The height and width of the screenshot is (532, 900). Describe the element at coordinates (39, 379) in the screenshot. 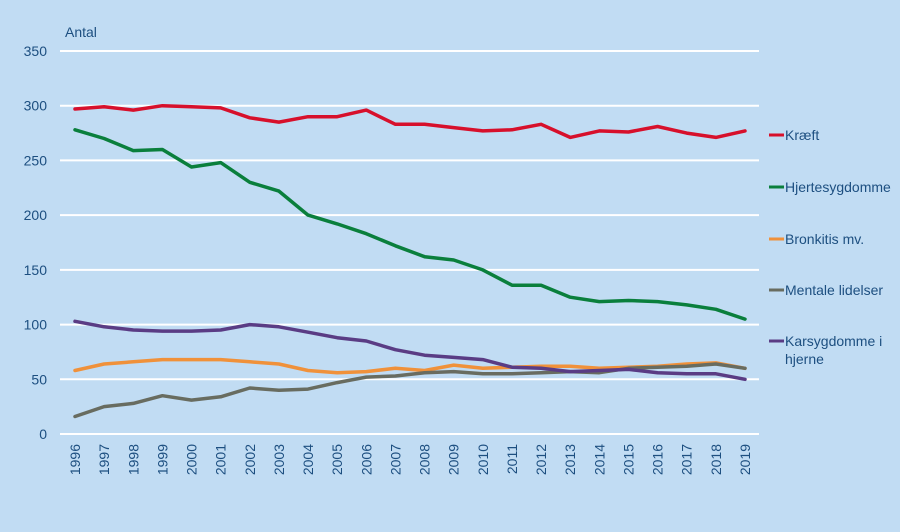

I see `y-tick-label: 50` at that location.